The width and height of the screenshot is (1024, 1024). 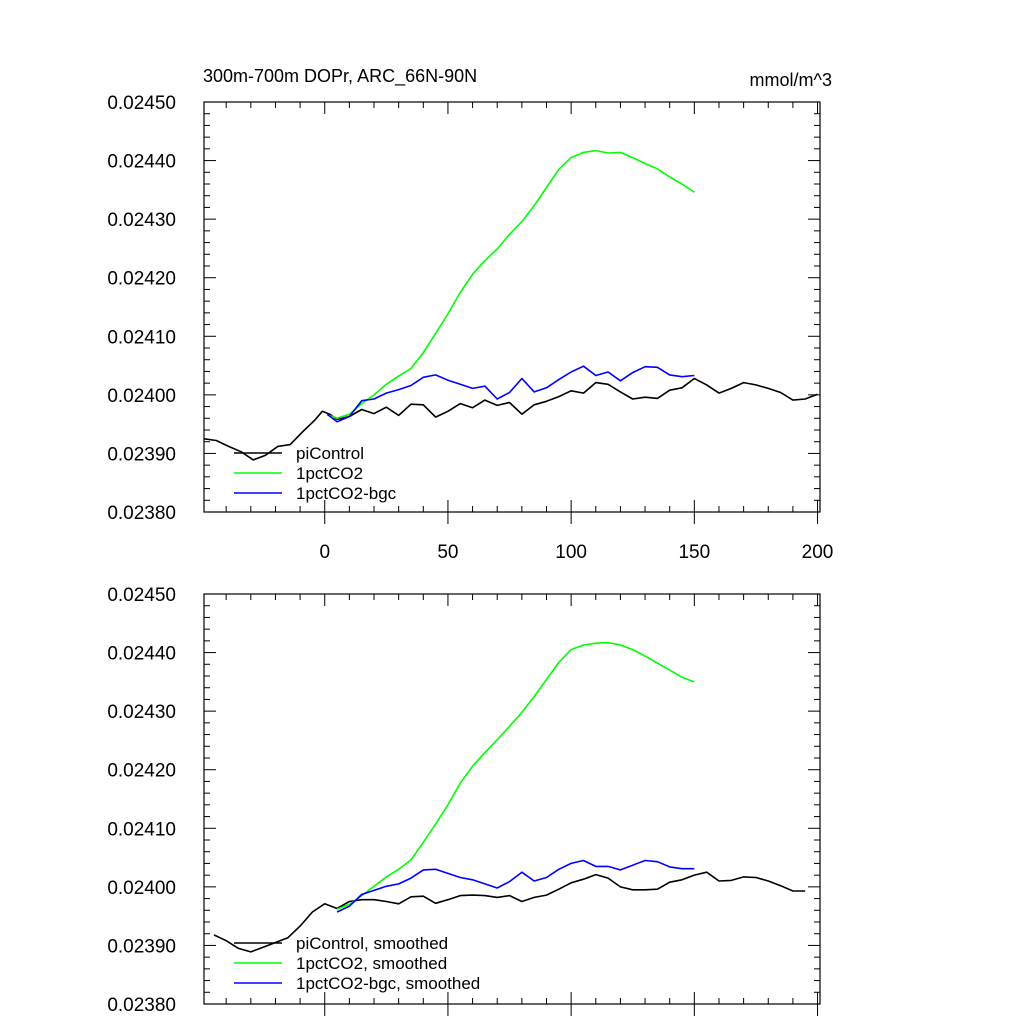 I want to click on legend-label: 1pctCO2-bgc, so click(x=346, y=493).